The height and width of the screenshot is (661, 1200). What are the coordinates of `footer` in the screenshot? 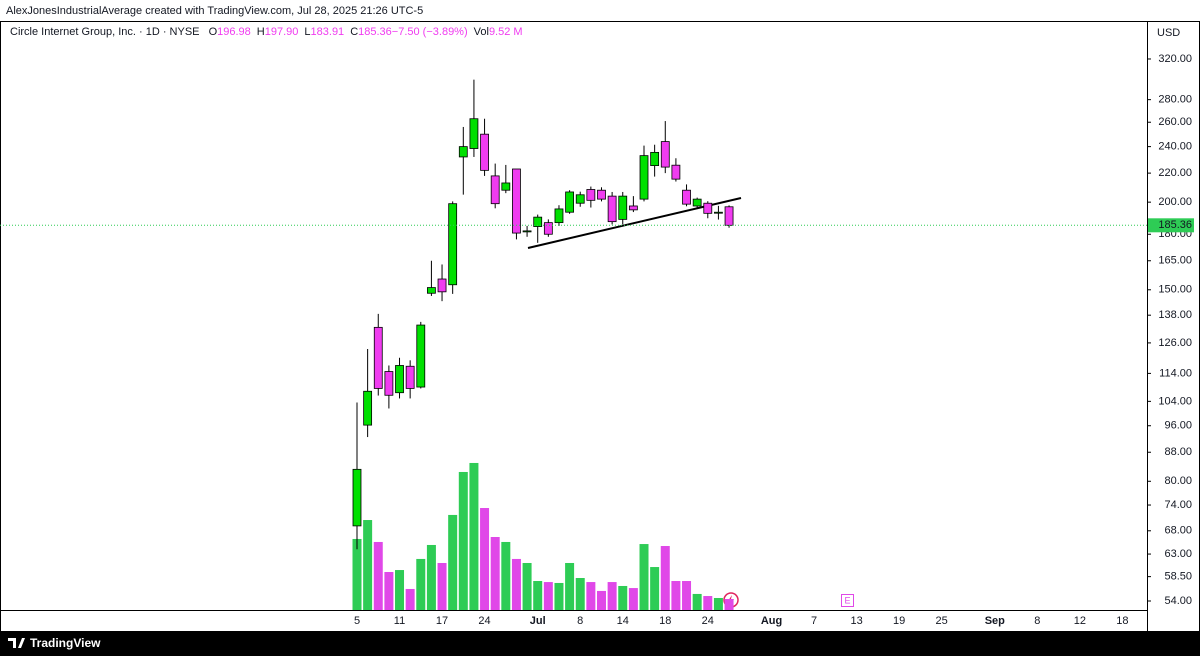 It's located at (600, 644).